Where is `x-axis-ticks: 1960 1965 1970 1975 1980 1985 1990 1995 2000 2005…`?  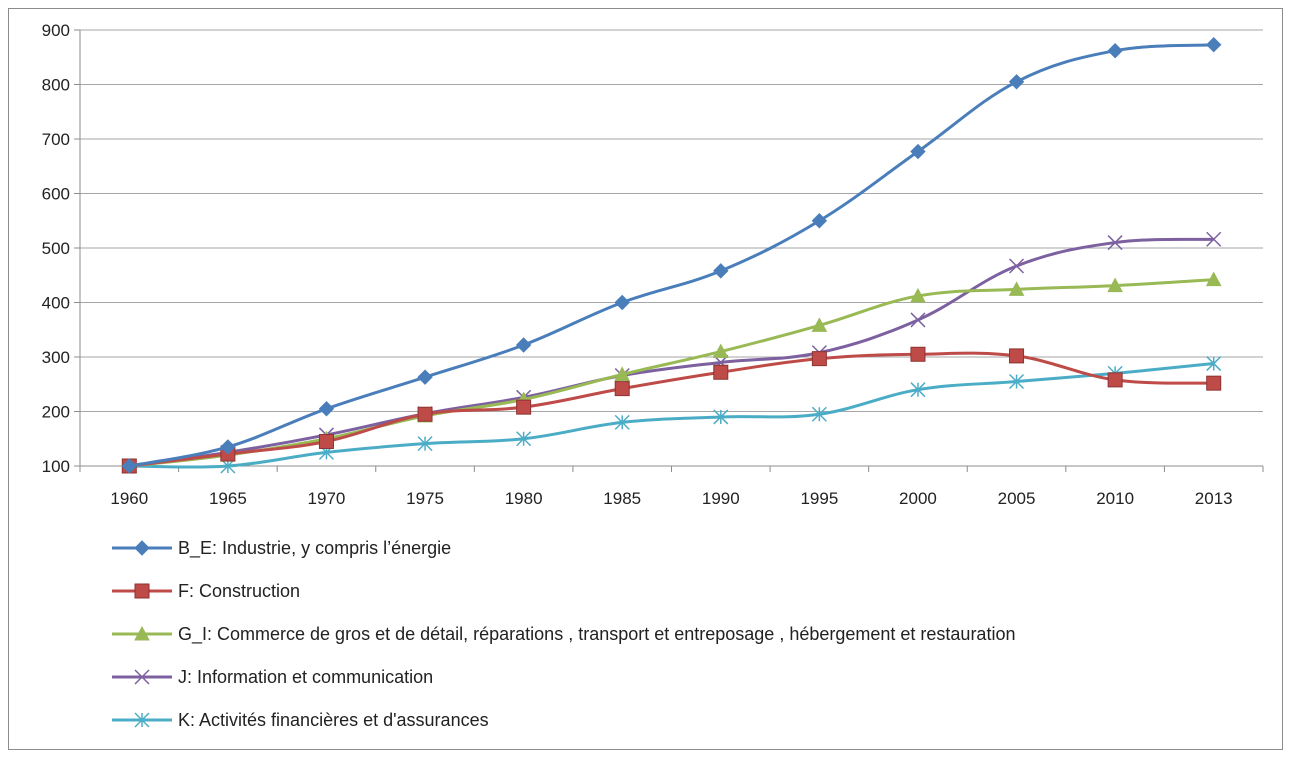 x-axis-ticks: 1960 1965 1970 1975 1980 1985 1990 1995 2000 2005… is located at coordinates (671, 487).